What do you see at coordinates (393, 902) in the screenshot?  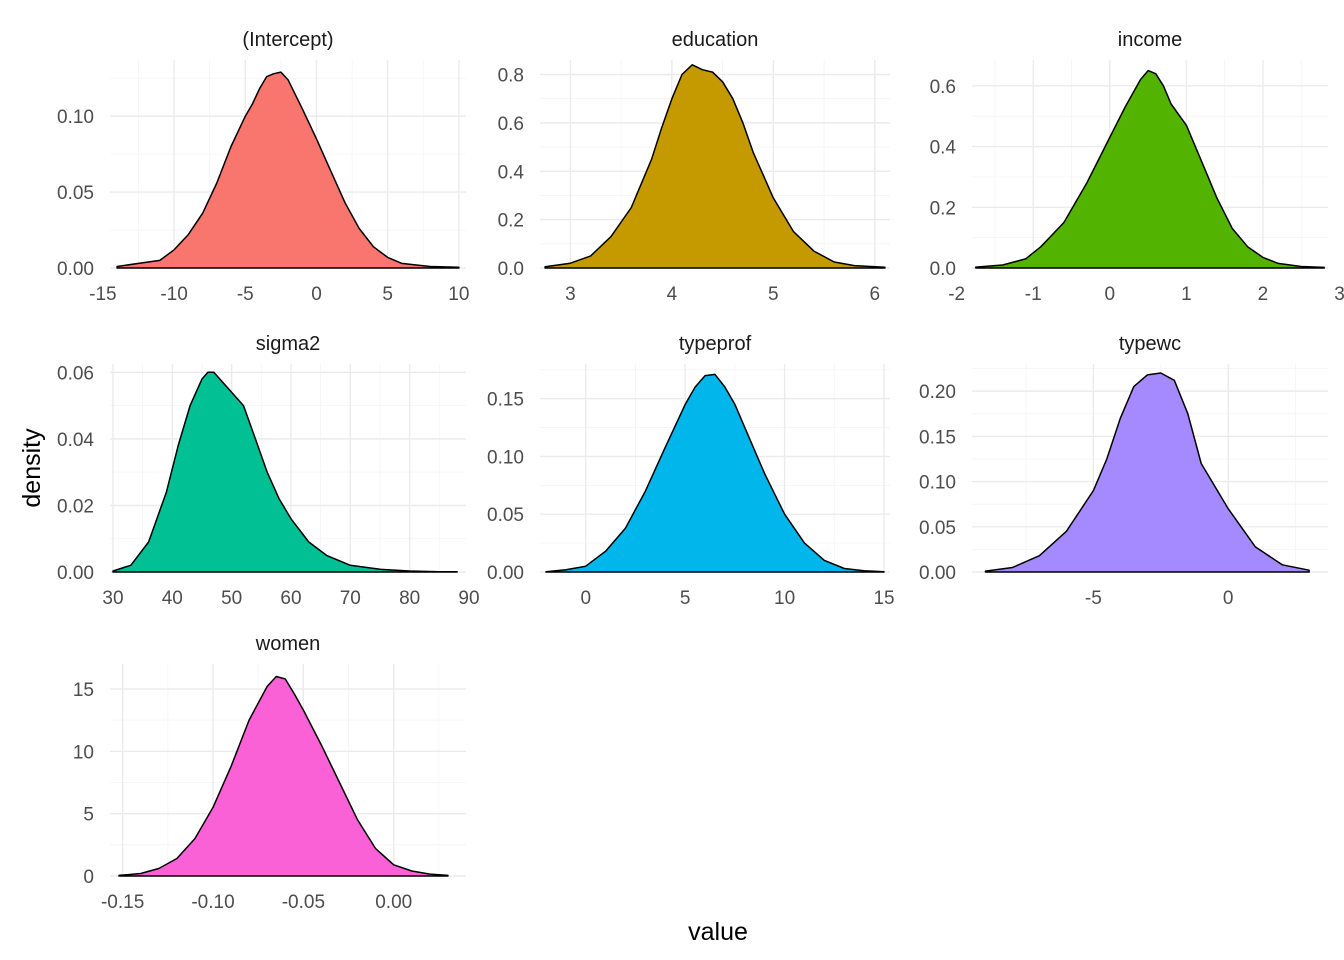 I see `x-tick-label: 0.00` at bounding box center [393, 902].